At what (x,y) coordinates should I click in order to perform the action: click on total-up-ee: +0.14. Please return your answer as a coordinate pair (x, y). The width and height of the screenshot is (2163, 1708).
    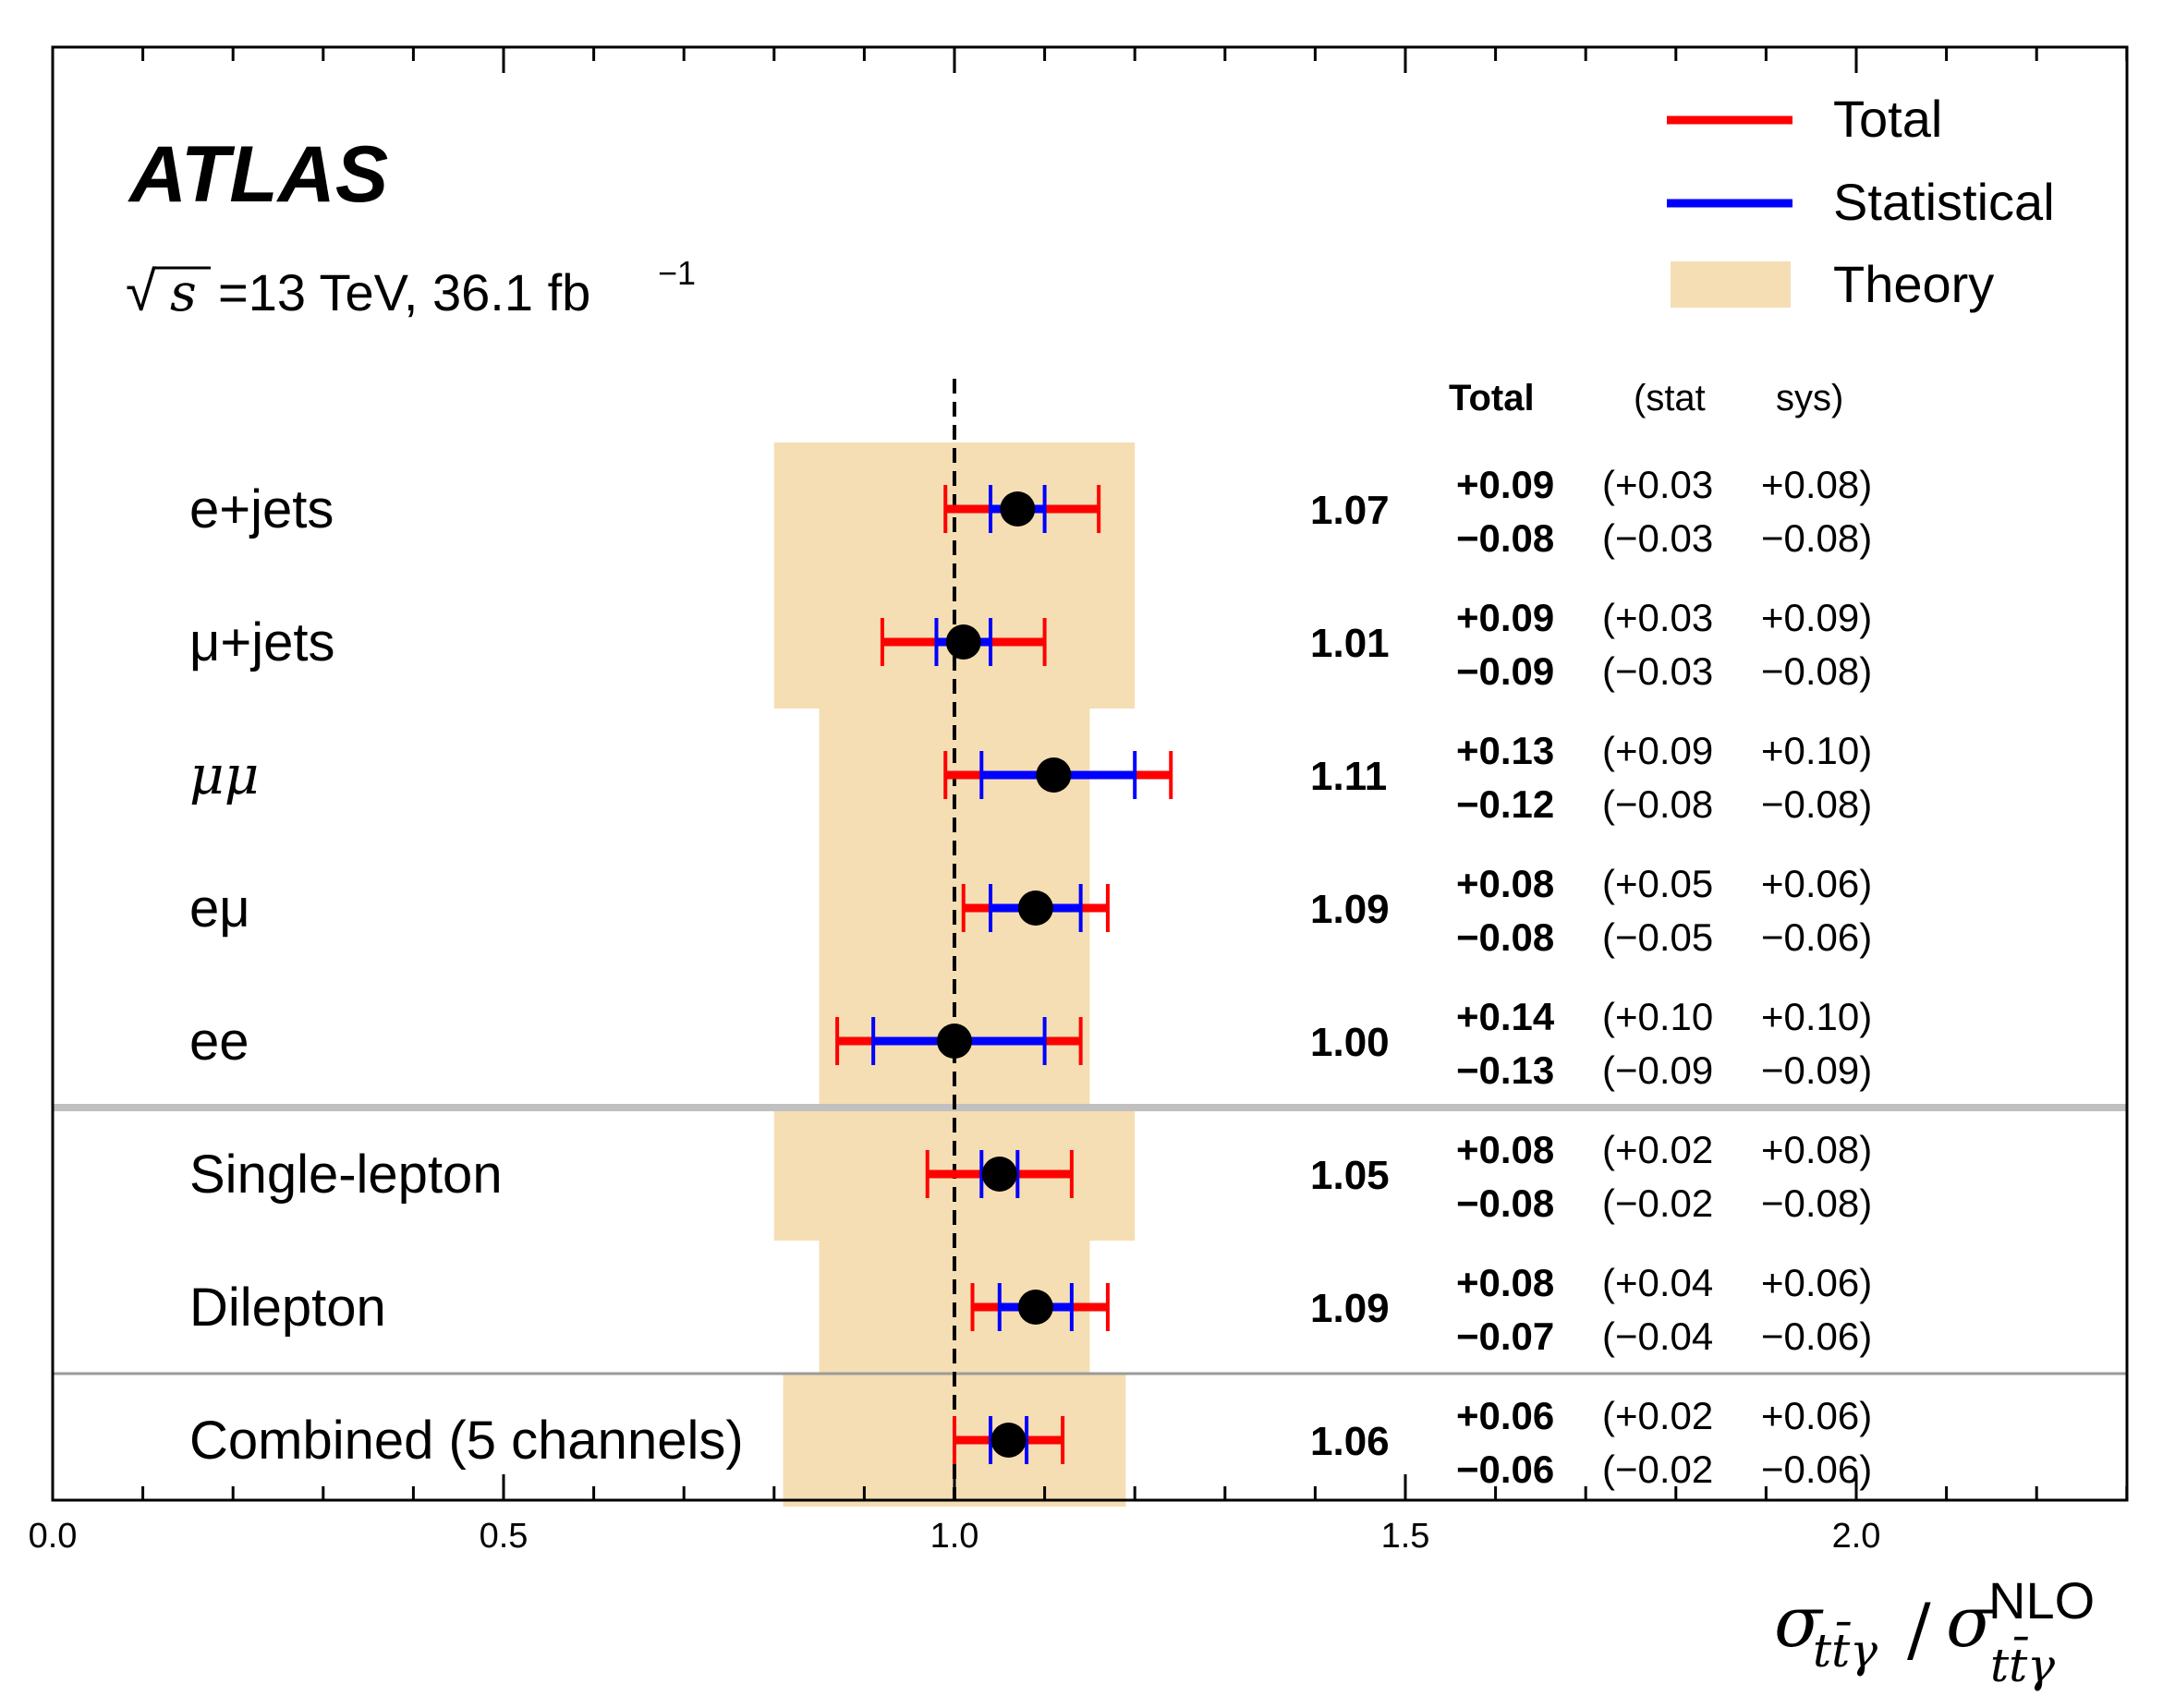
    Looking at the image, I should click on (1505, 1016).